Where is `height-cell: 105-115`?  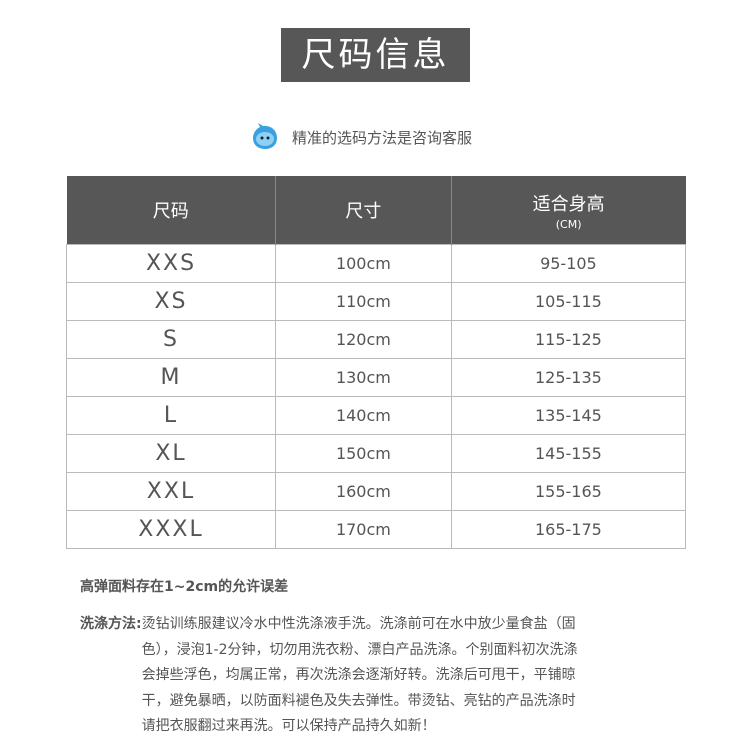 height-cell: 105-115 is located at coordinates (568, 301).